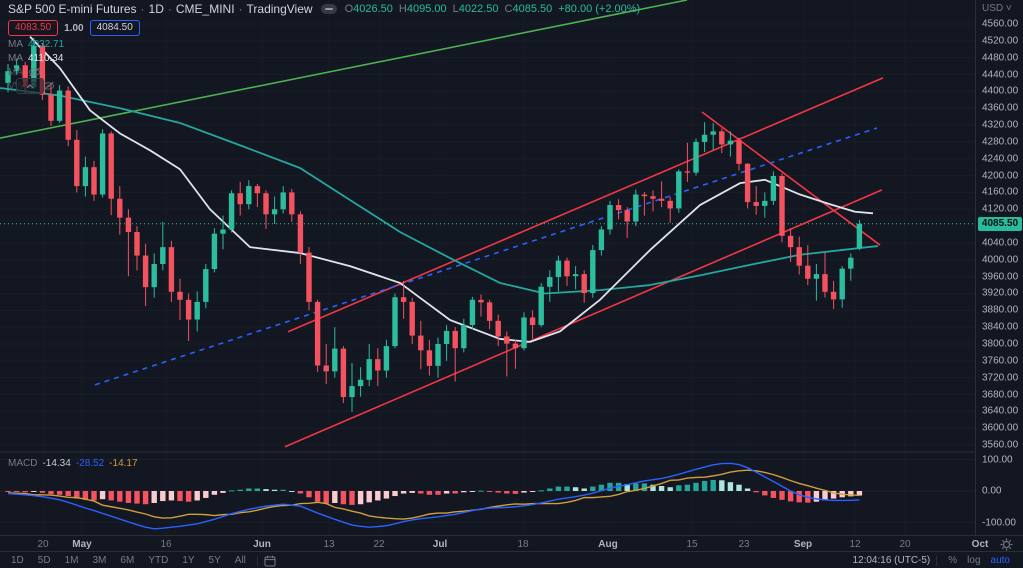 The image size is (1023, 568). I want to click on log-scale-button: log, so click(974, 560).